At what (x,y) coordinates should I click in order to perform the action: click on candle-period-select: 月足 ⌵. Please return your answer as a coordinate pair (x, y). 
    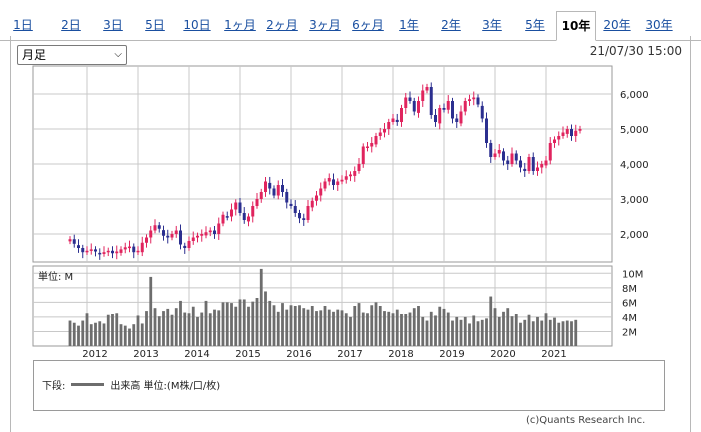
    Looking at the image, I should click on (72, 55).